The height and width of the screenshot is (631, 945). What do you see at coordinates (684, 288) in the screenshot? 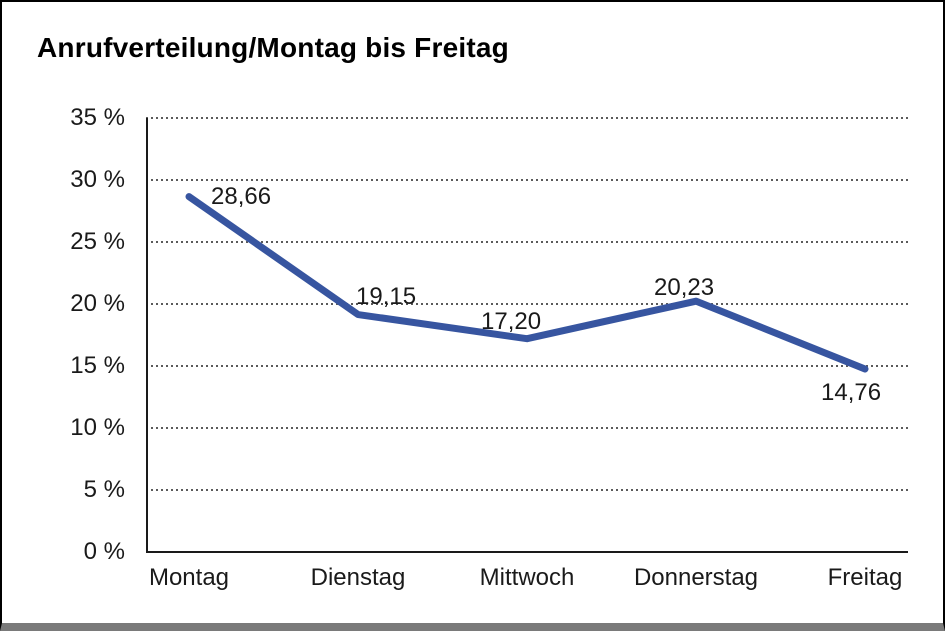
I see `data-point-label: 20,23` at bounding box center [684, 288].